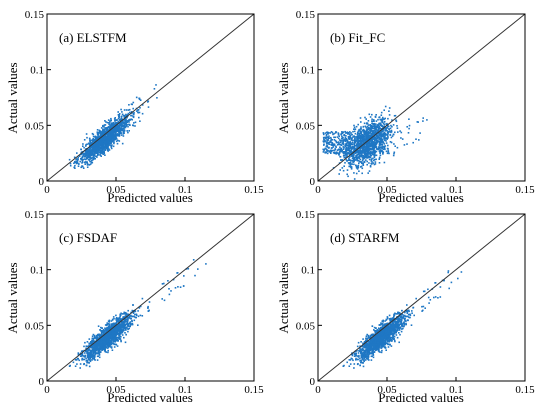  I want to click on y-tick-label: 0.05, so click(306, 126).